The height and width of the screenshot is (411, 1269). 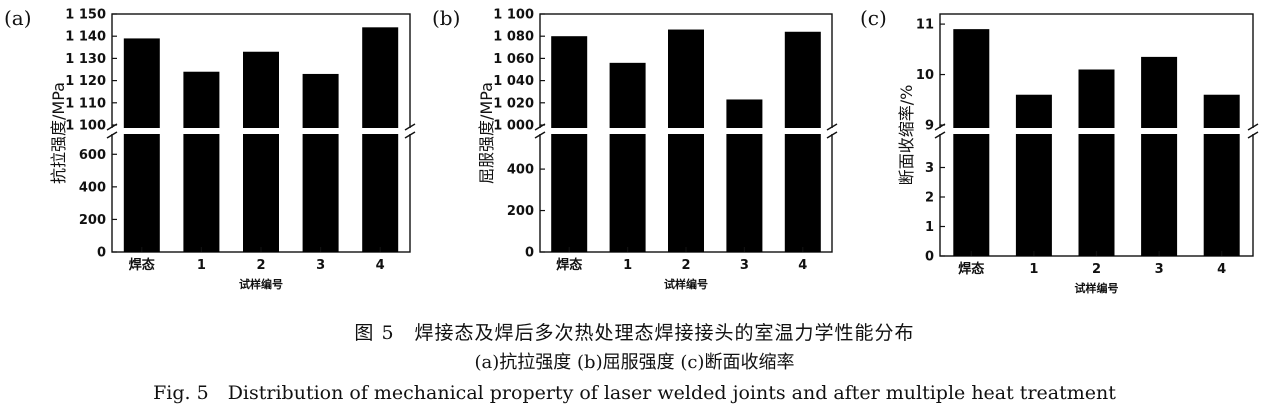 What do you see at coordinates (486, 133) in the screenshot?
I see `y-axis-title: 屈服强度/MPa` at bounding box center [486, 133].